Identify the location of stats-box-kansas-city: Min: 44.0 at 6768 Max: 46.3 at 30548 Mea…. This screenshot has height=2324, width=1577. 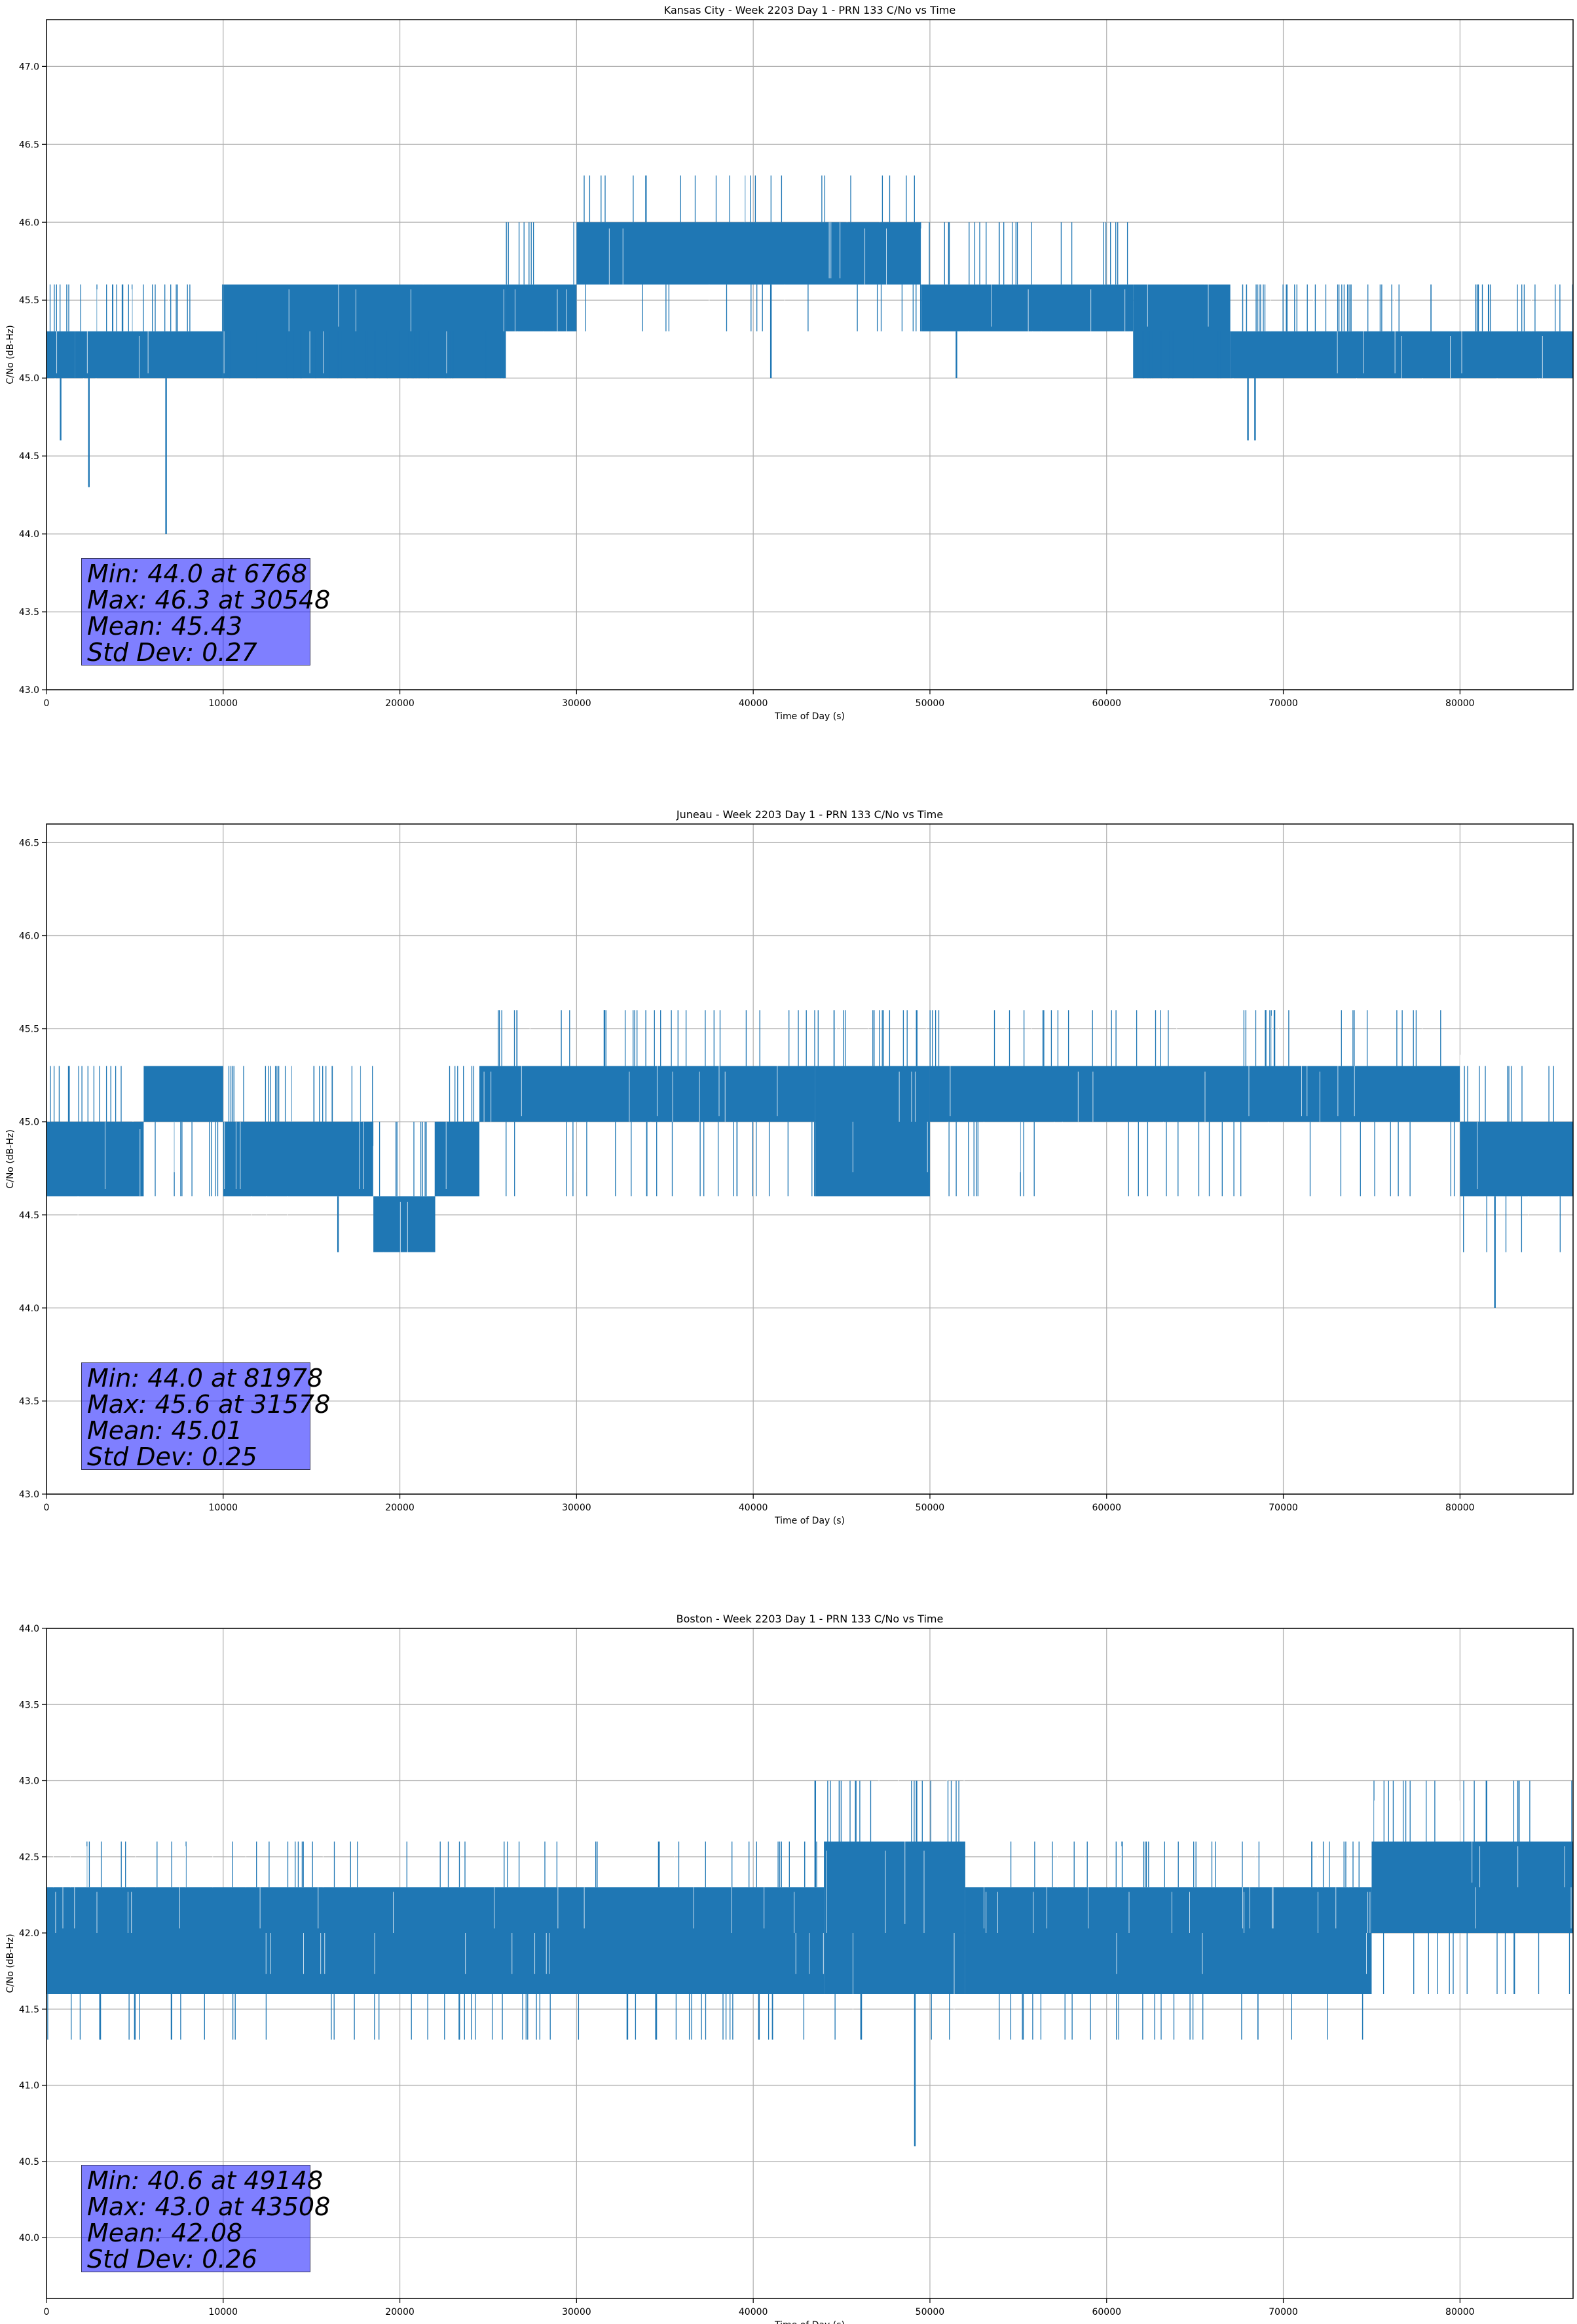
(206, 611).